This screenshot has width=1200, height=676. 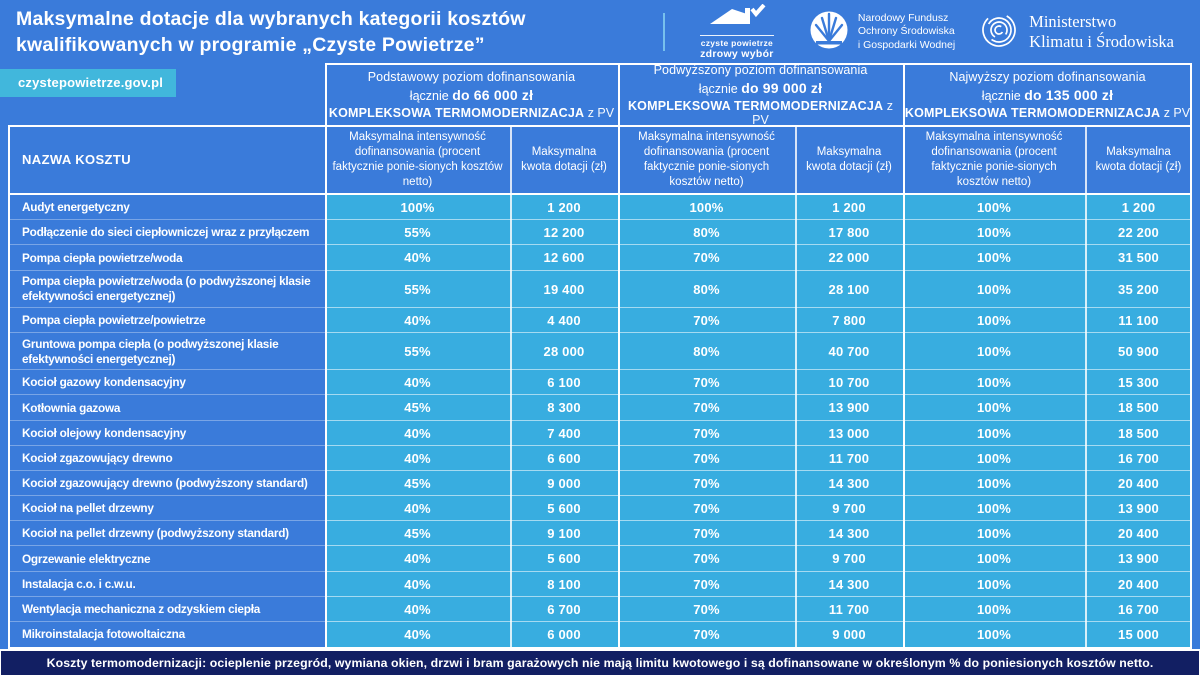 I want to click on group-amount: do 99 000 zł, so click(x=782, y=88).